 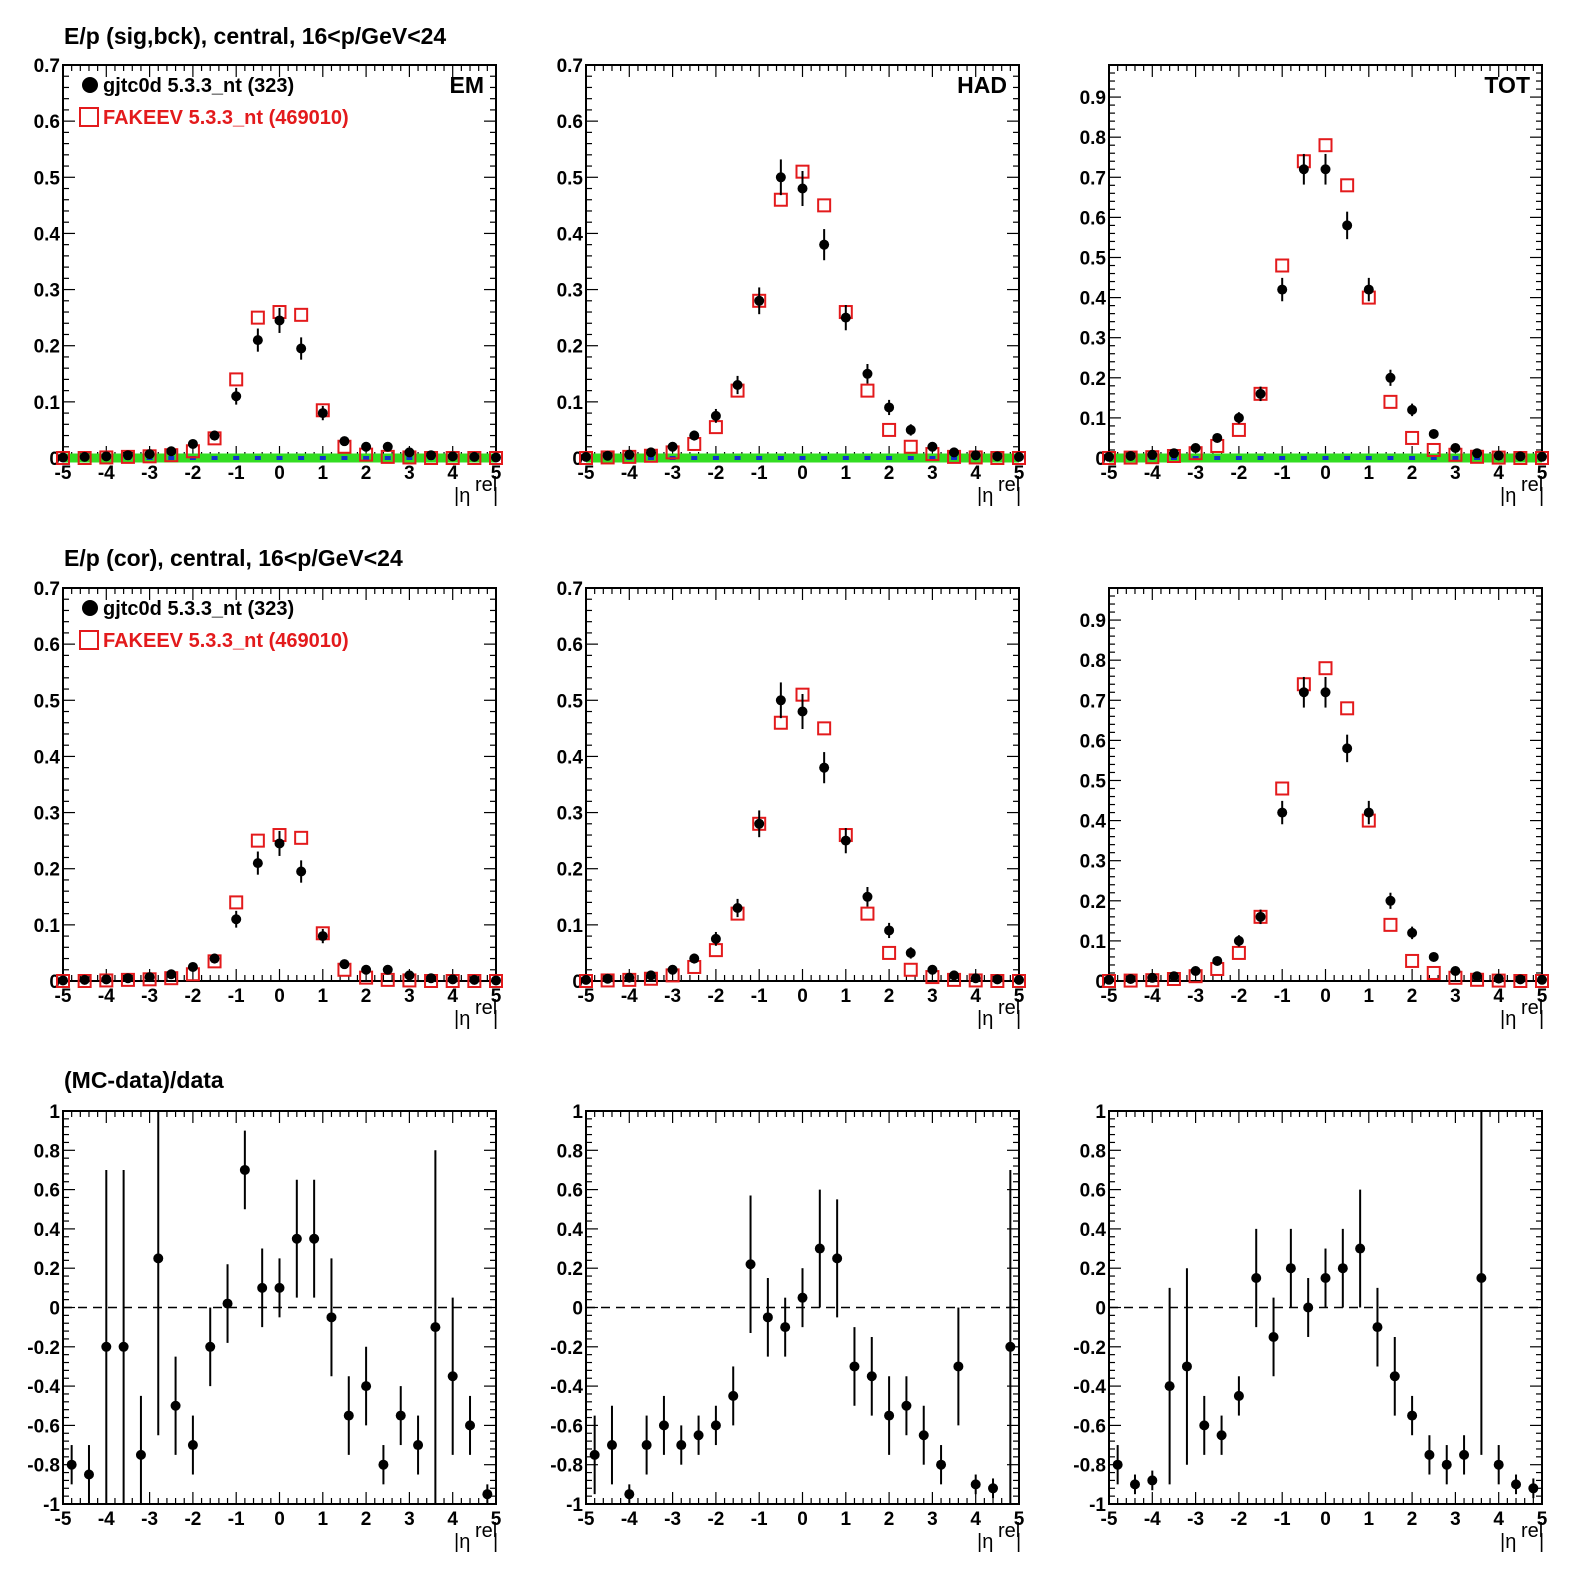 What do you see at coordinates (90, 85) in the screenshot?
I see `legend-data-marker` at bounding box center [90, 85].